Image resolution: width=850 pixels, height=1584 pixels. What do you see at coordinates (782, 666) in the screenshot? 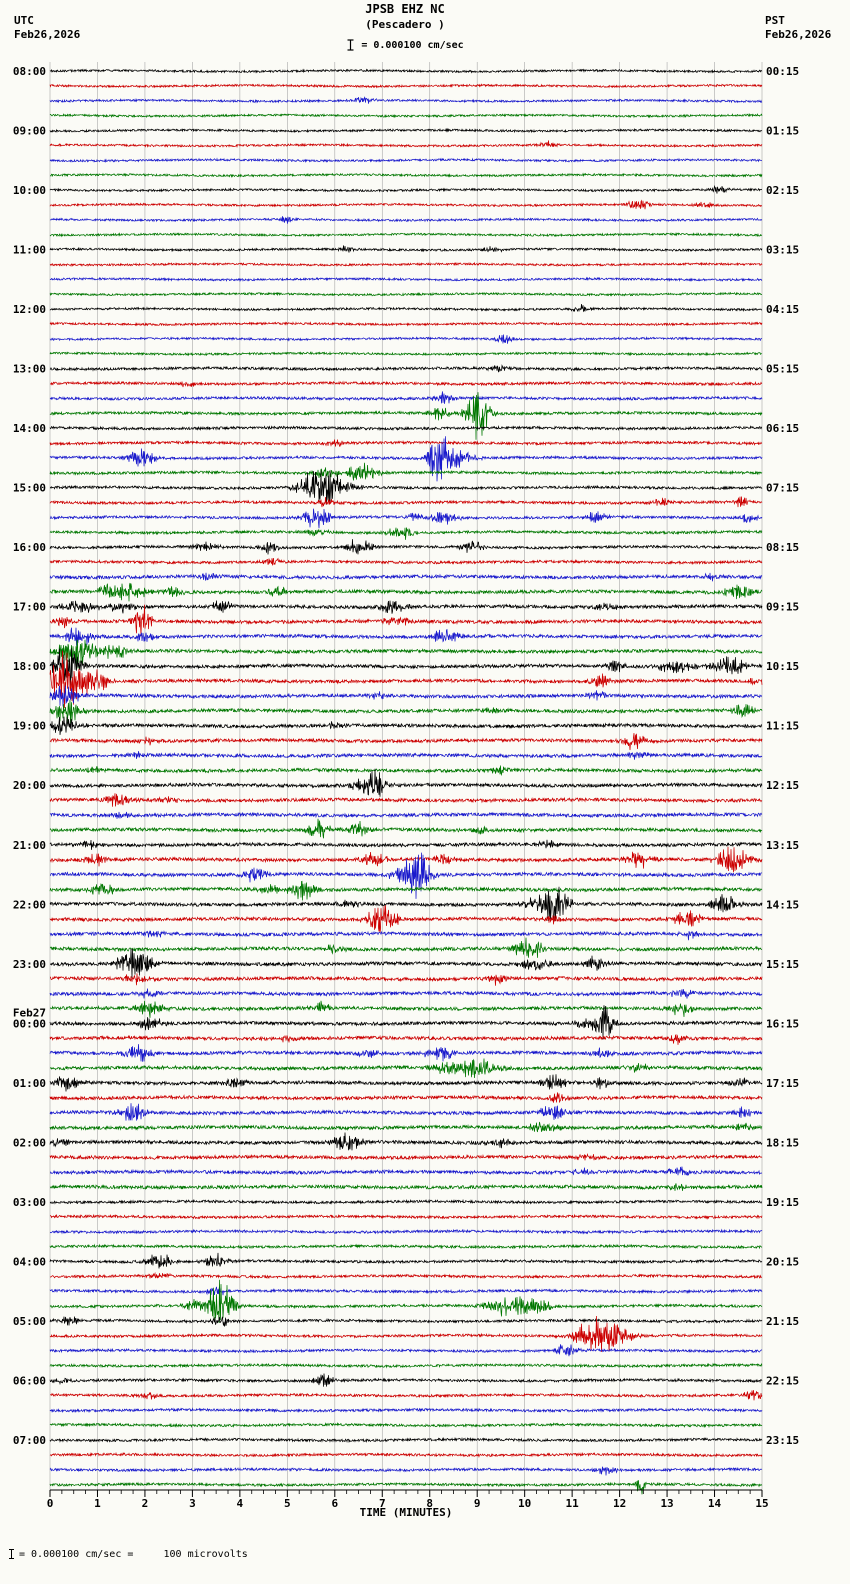
I see `pst-hour-label: 10:15` at bounding box center [782, 666].